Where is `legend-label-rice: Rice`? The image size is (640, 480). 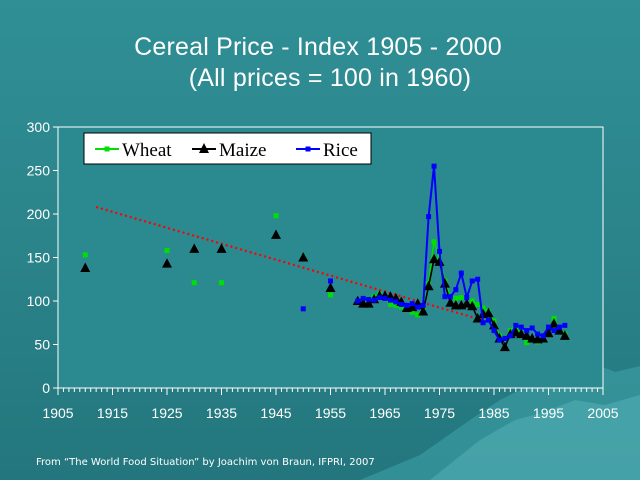 legend-label-rice: Rice is located at coordinates (340, 150).